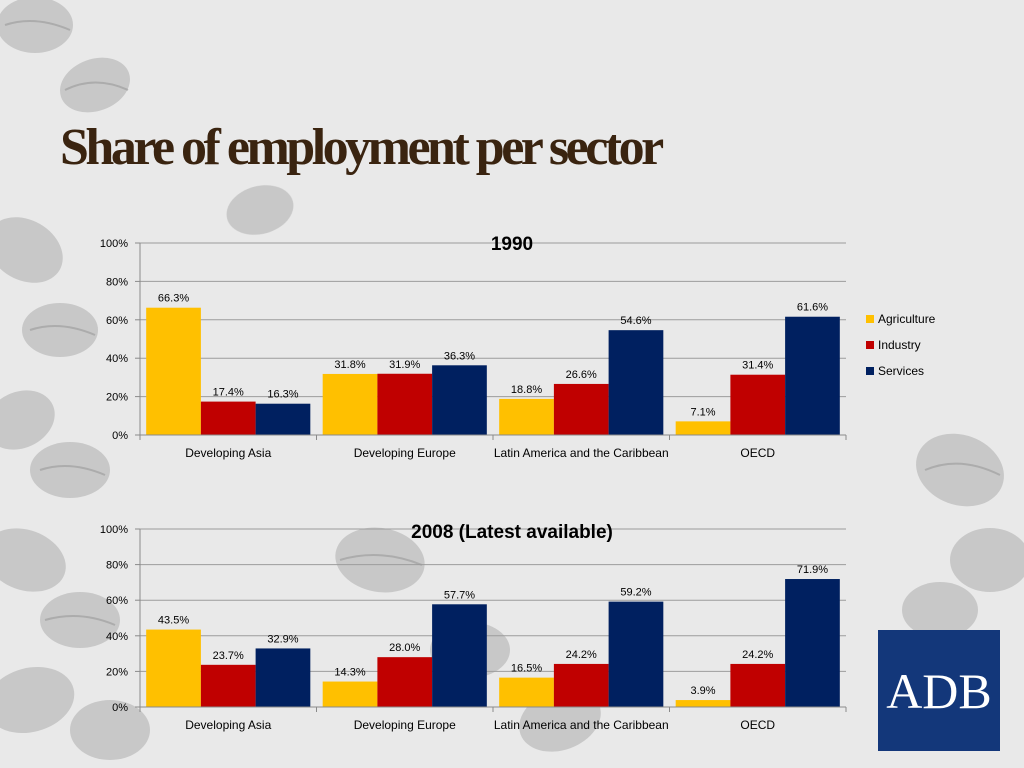  What do you see at coordinates (117, 637) in the screenshot?
I see `chart2-ytick-label: 40%` at bounding box center [117, 637].